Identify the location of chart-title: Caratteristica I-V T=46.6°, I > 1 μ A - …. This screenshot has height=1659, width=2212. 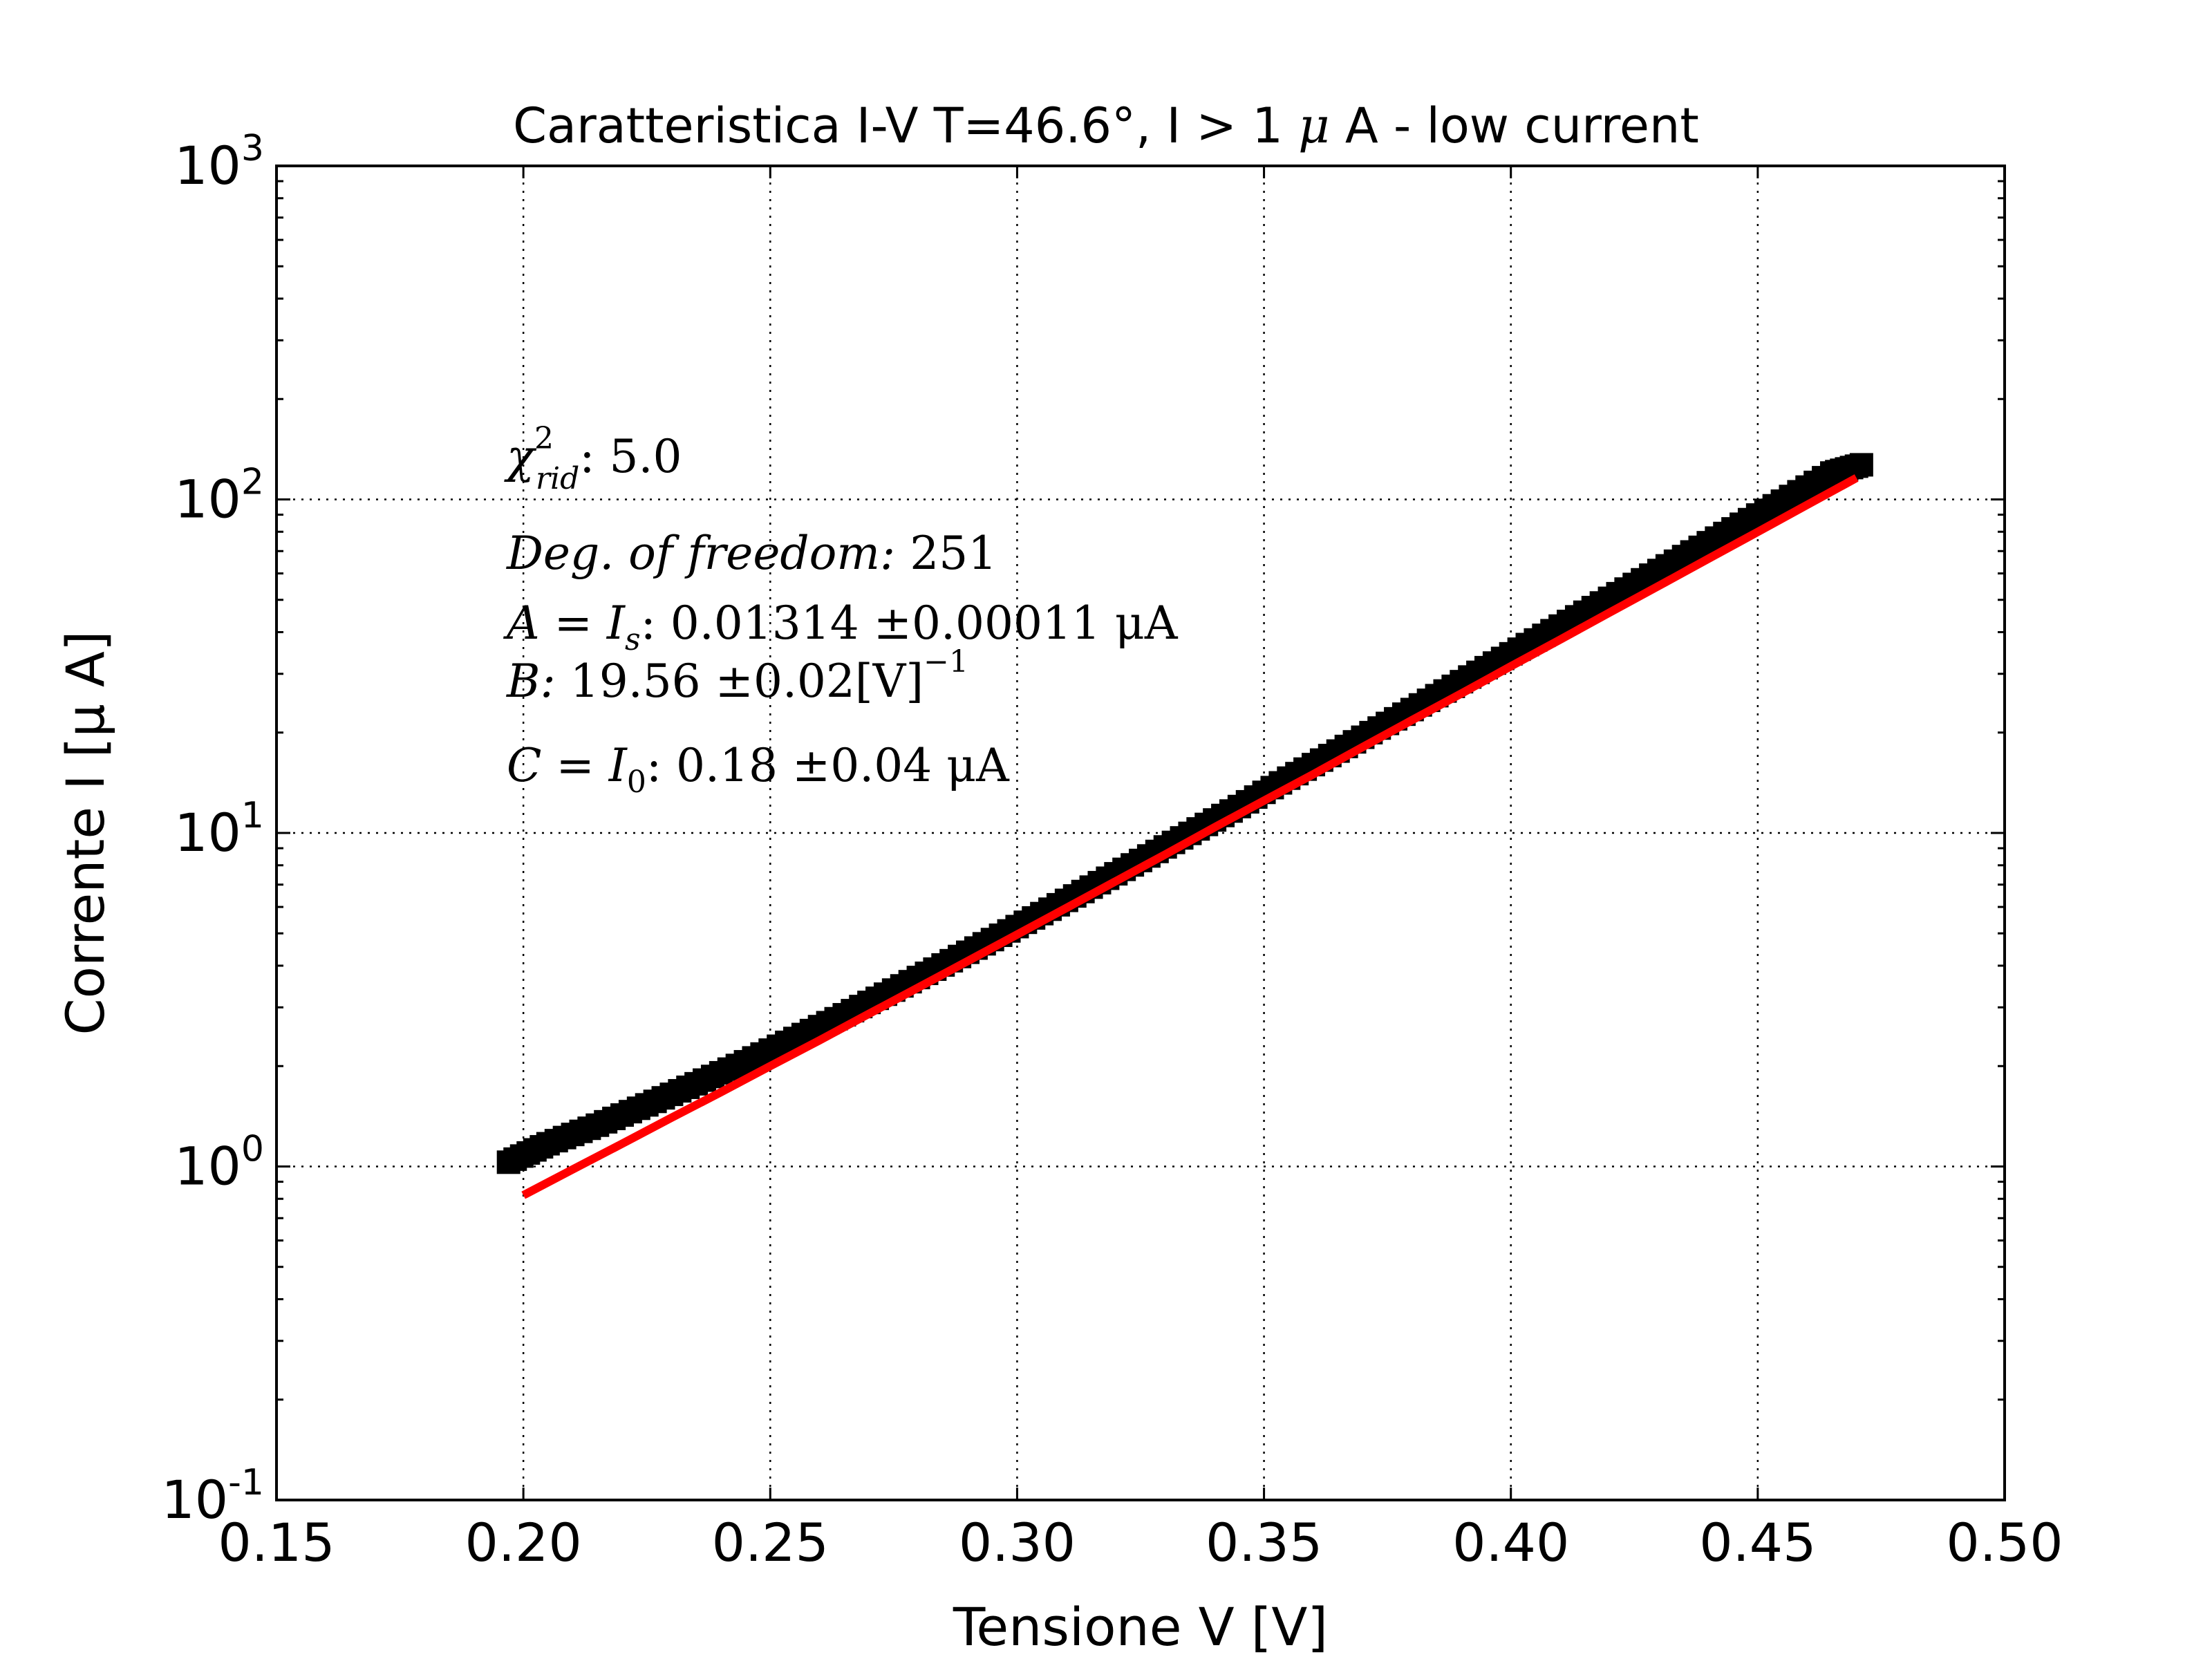
(1106, 126).